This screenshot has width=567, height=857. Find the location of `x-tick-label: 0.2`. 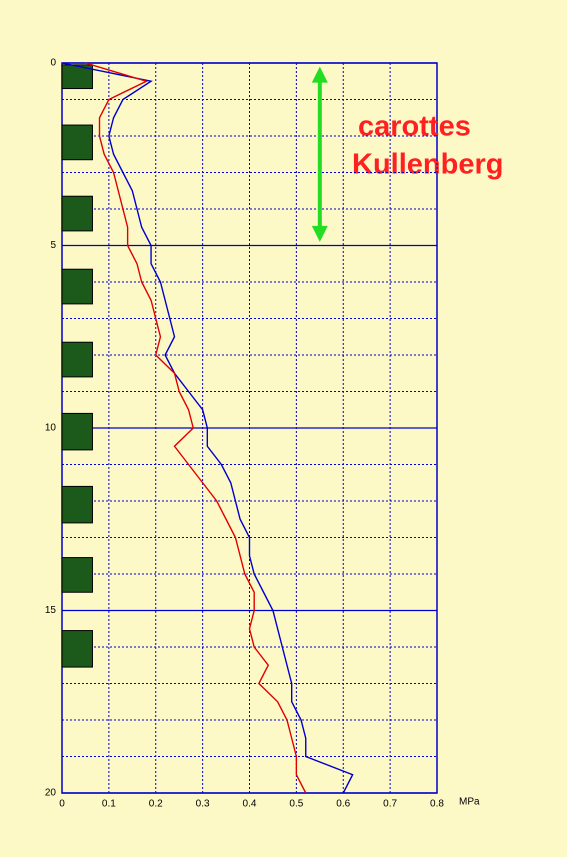

x-tick-label: 0.2 is located at coordinates (156, 804).